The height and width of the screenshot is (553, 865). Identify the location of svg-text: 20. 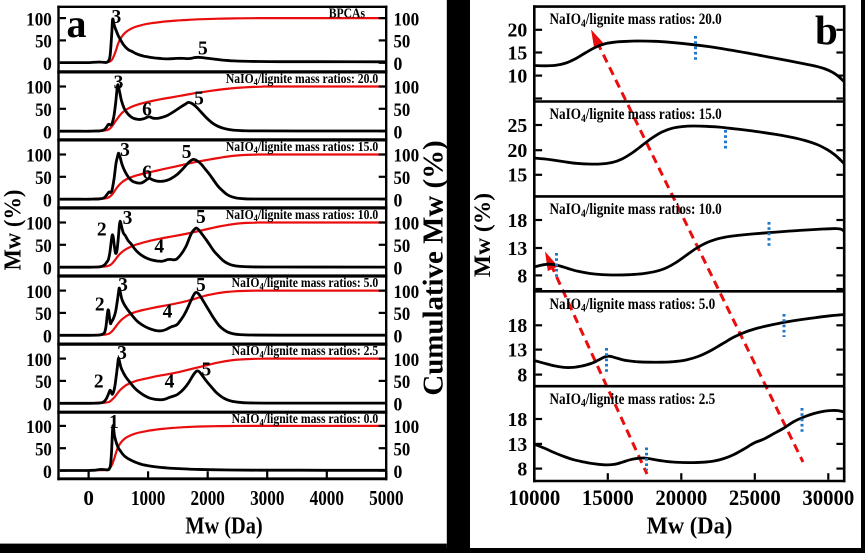
(518, 151).